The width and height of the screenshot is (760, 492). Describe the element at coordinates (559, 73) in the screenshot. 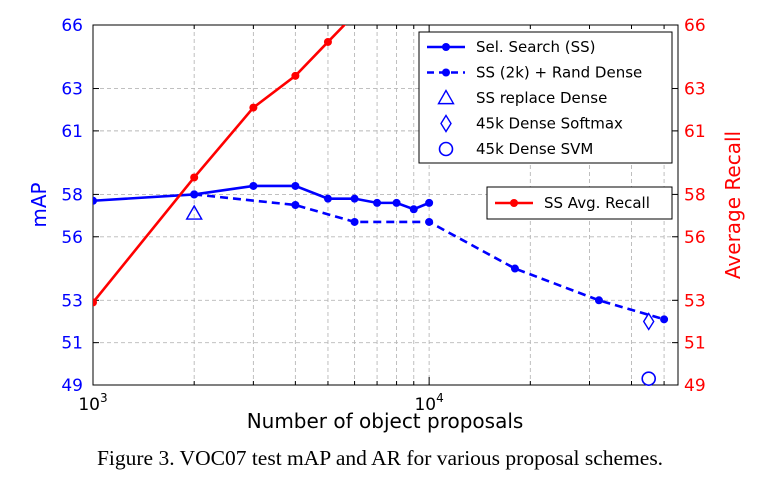

I see `legend-entry-label: SS (2k) + Rand Dense` at that location.